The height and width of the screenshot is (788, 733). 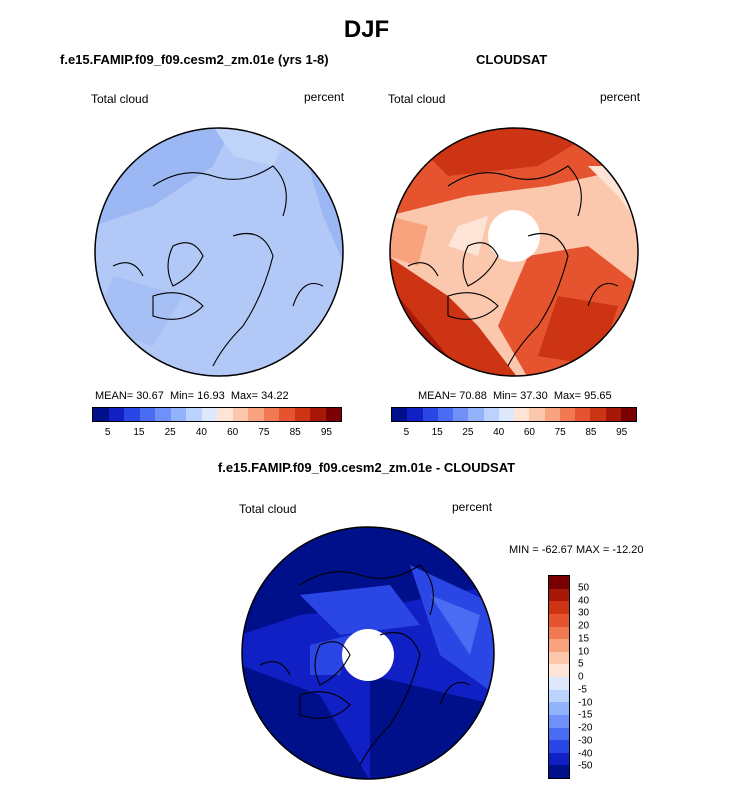 What do you see at coordinates (417, 99) in the screenshot?
I see `panel-2-field-label: Total cloud` at bounding box center [417, 99].